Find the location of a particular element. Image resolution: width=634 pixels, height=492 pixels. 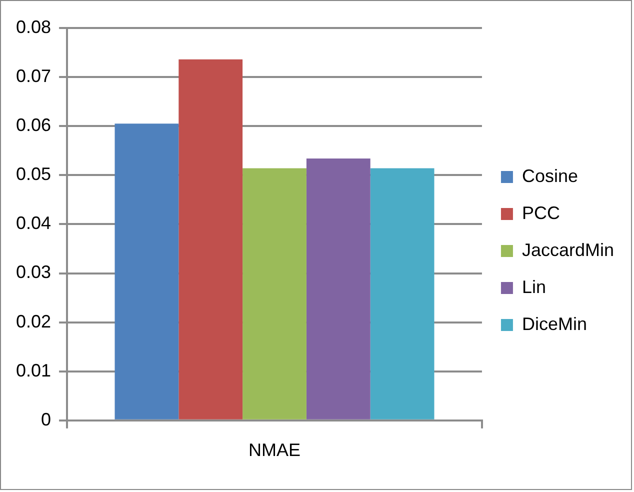

y-tick-label: 0.07 is located at coordinates (34, 76).